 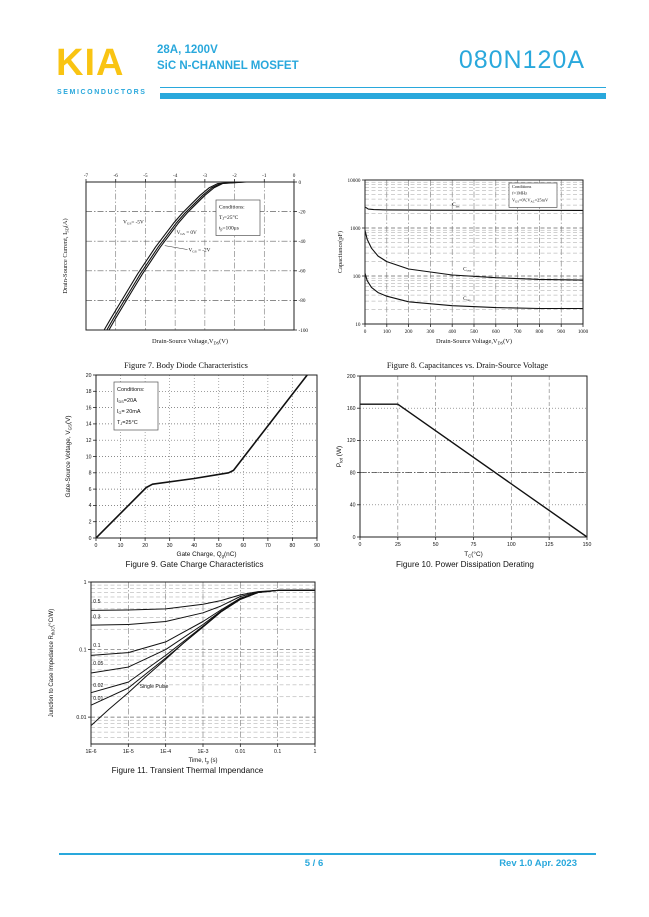 What do you see at coordinates (102, 92) in the screenshot?
I see `logo-subtitle: SEMICONDUCTORS` at bounding box center [102, 92].